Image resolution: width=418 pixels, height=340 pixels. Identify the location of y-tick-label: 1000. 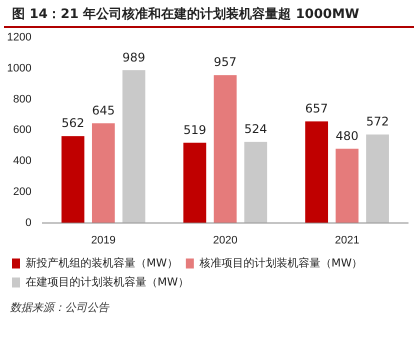
(19, 68).